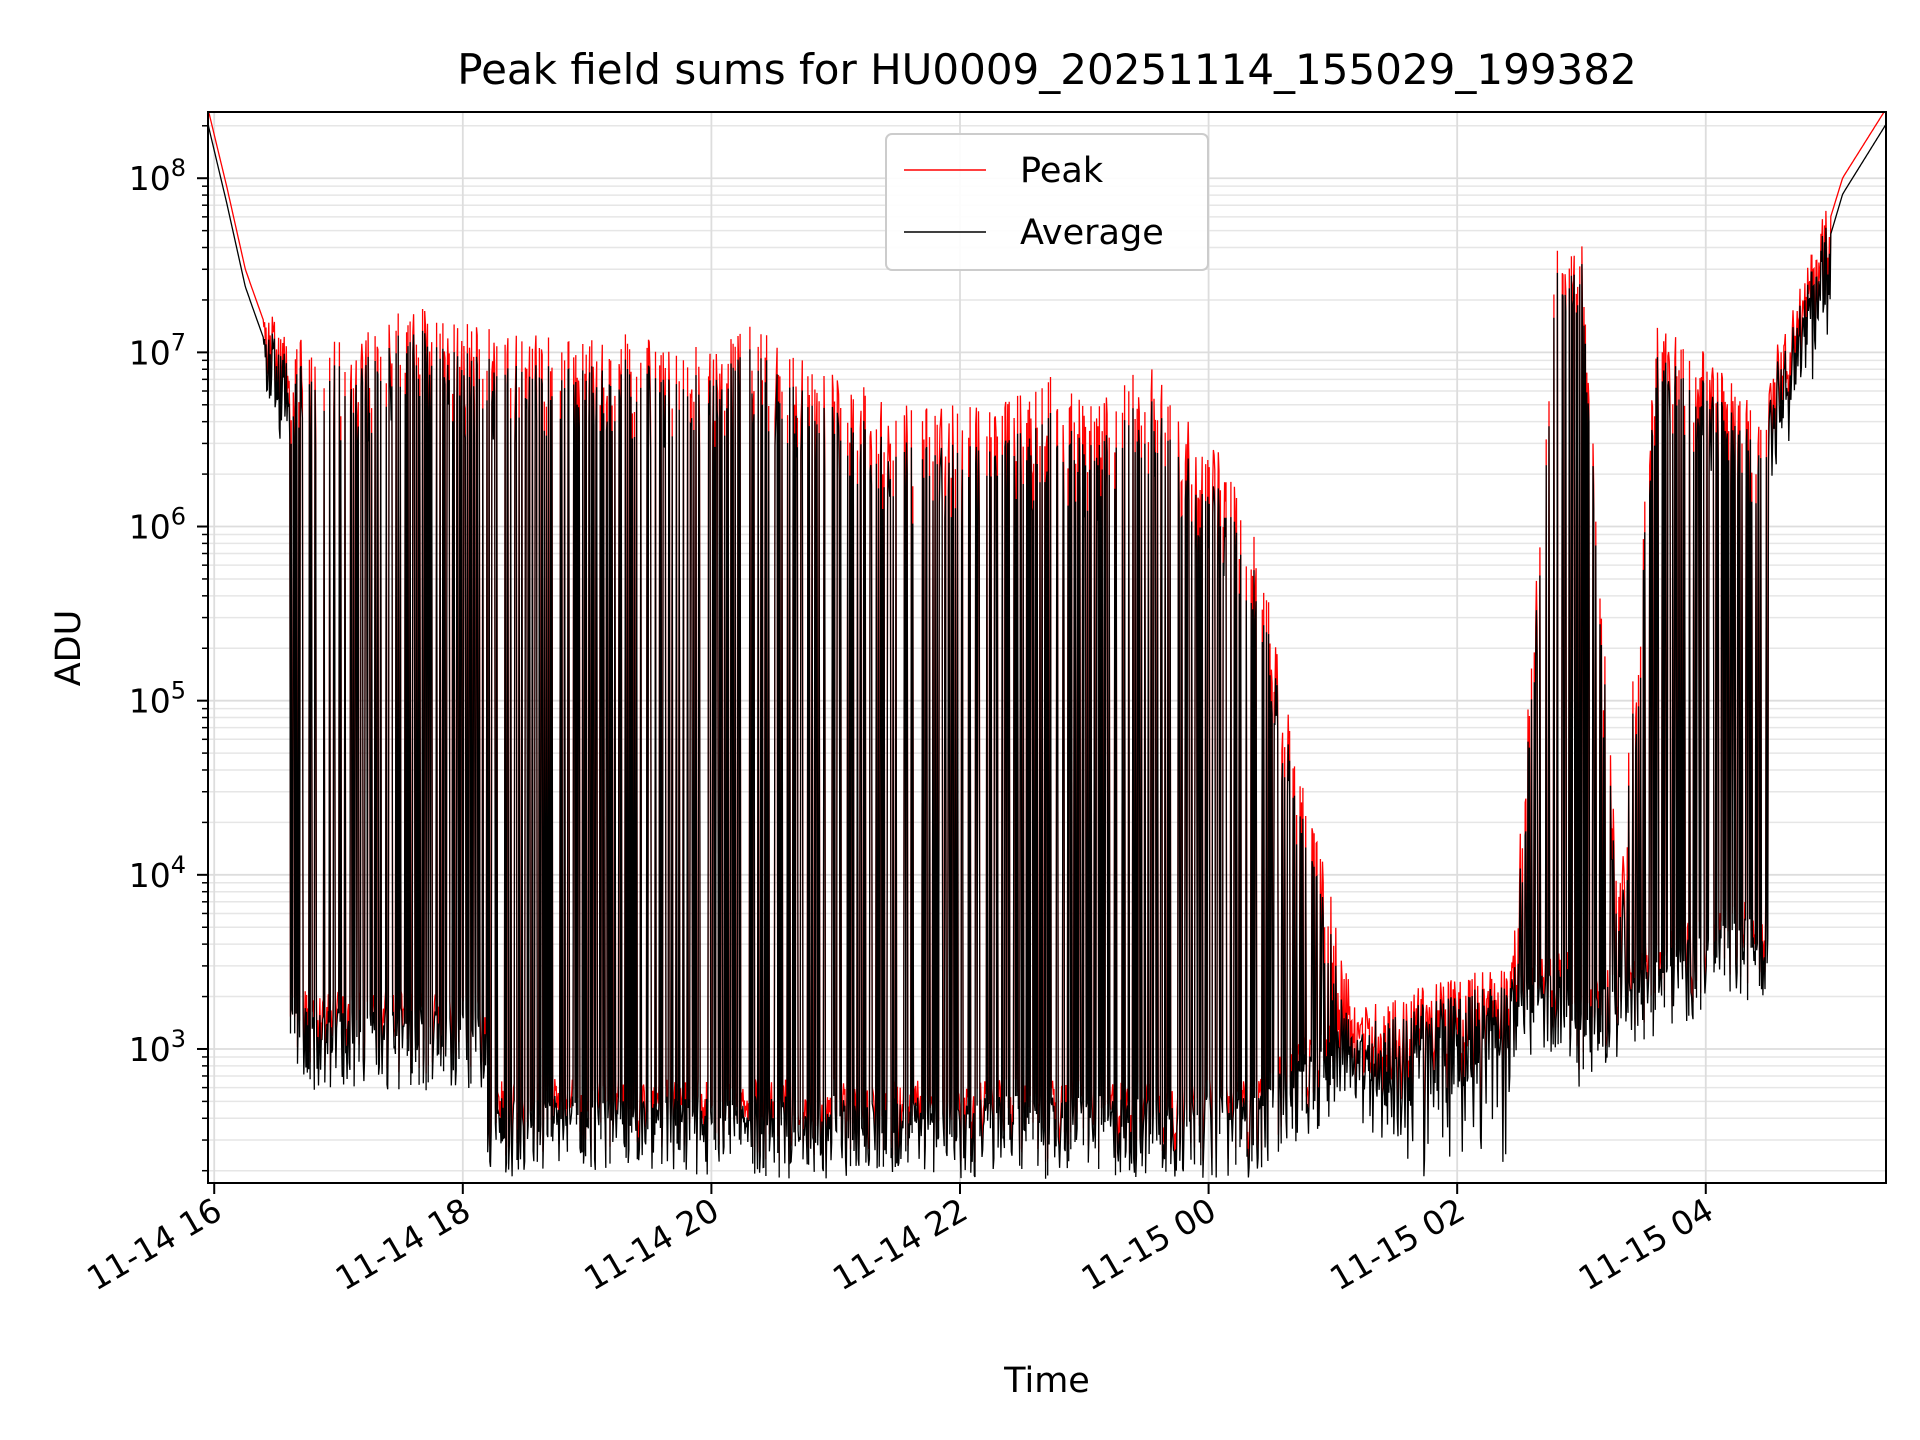 The image size is (1920, 1440). What do you see at coordinates (157, 873) in the screenshot?
I see `y-tick-label: 10⁴` at bounding box center [157, 873].